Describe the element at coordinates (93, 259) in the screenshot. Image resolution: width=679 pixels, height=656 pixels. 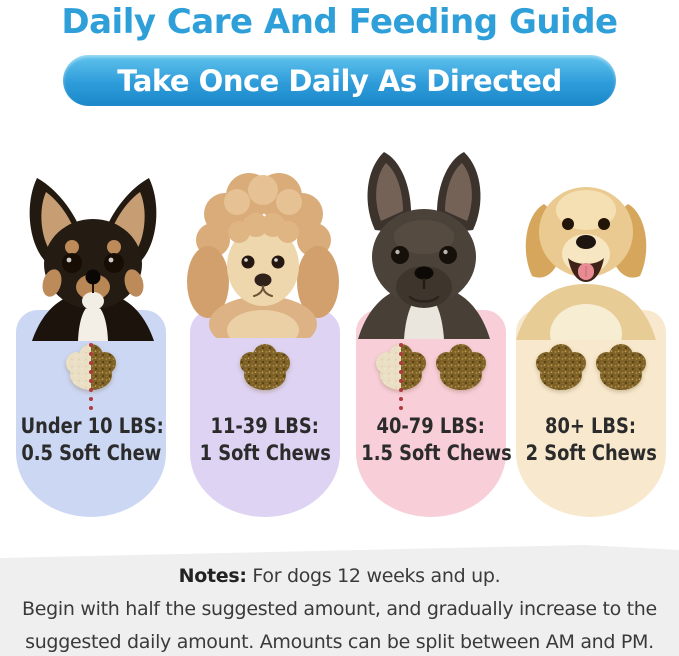
I see `dog-photo-chihuahua` at that location.